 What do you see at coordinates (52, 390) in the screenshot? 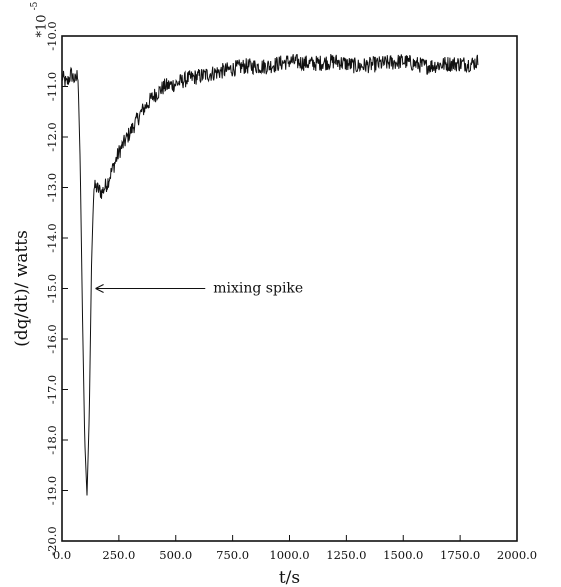
I see `y-tick-label: -17.0` at bounding box center [52, 390].